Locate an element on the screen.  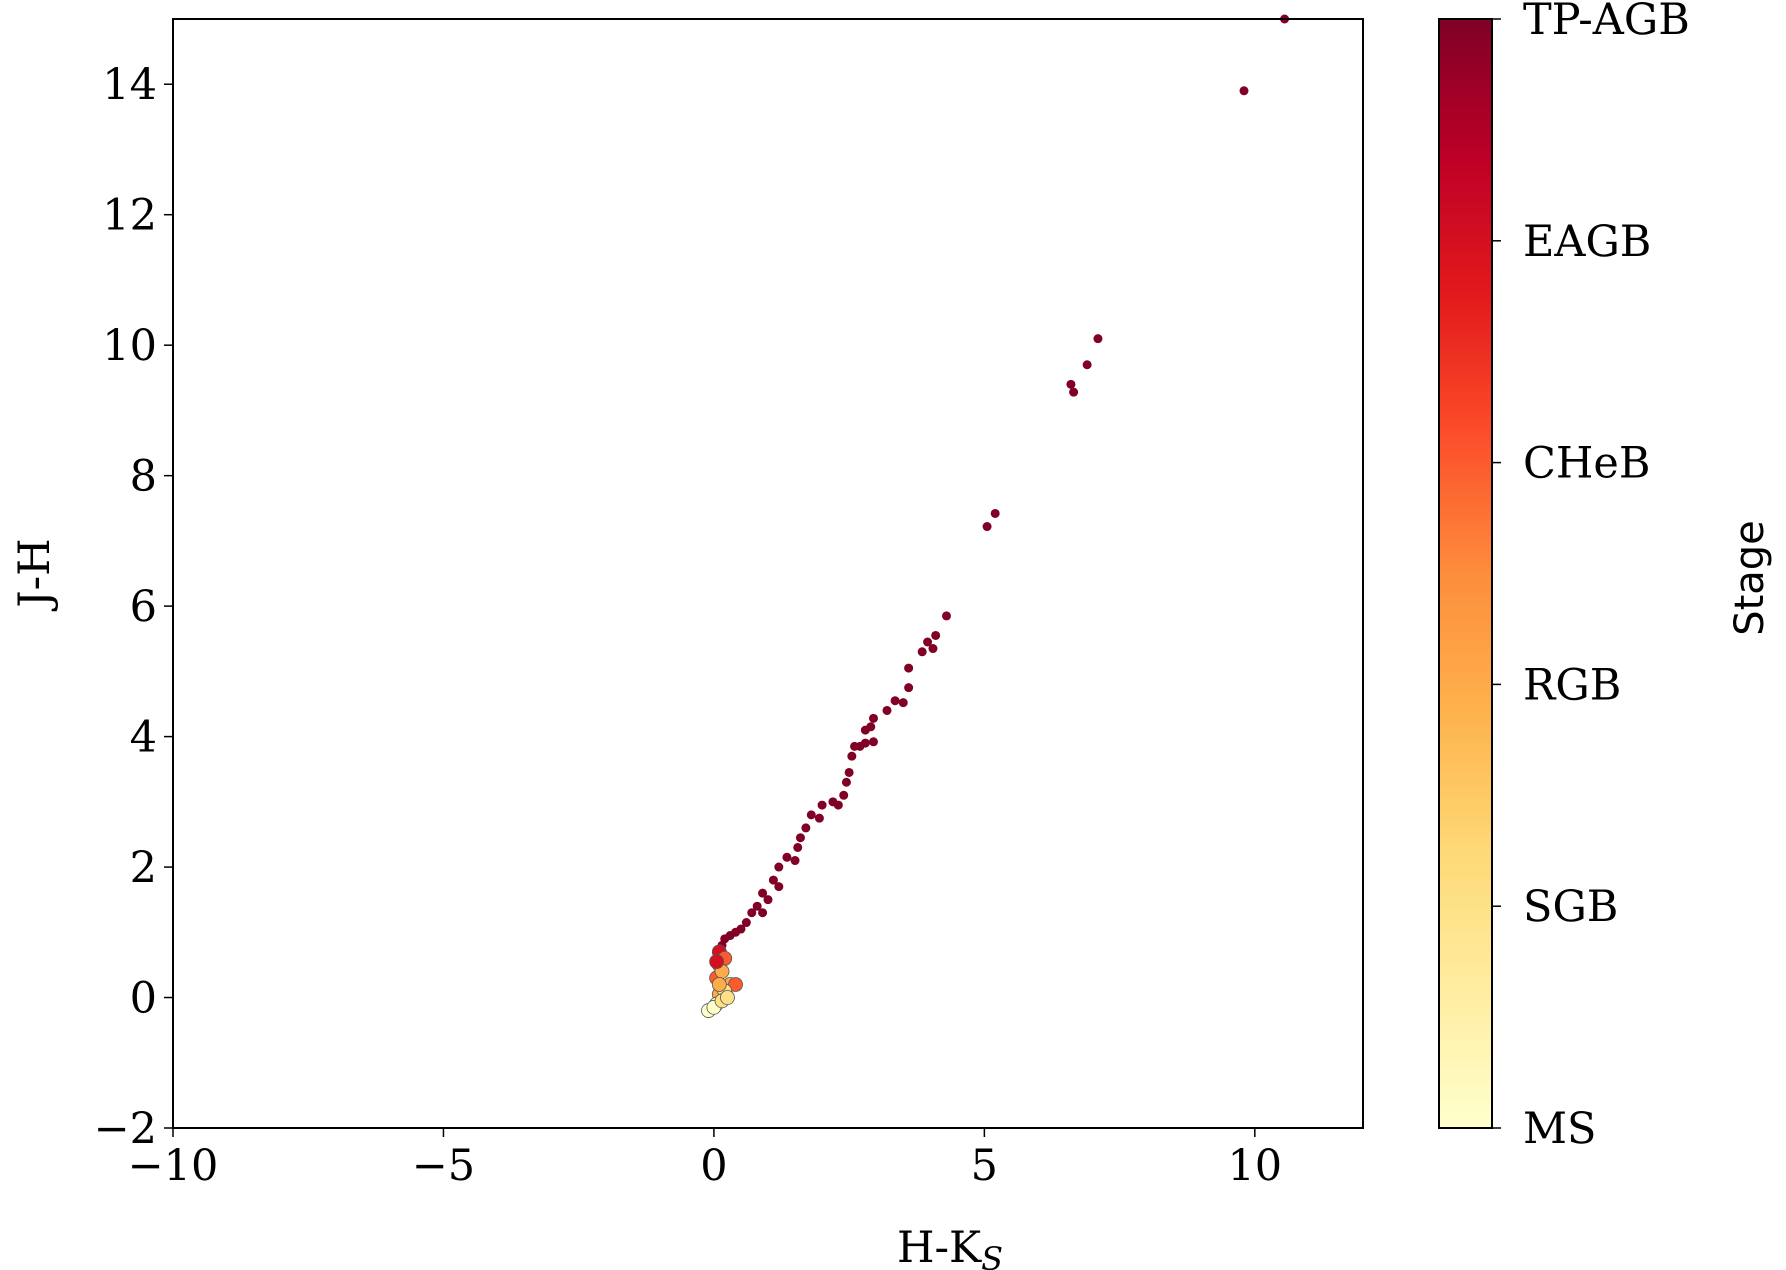
x-axis-label: H-KS is located at coordinates (950, 1246).